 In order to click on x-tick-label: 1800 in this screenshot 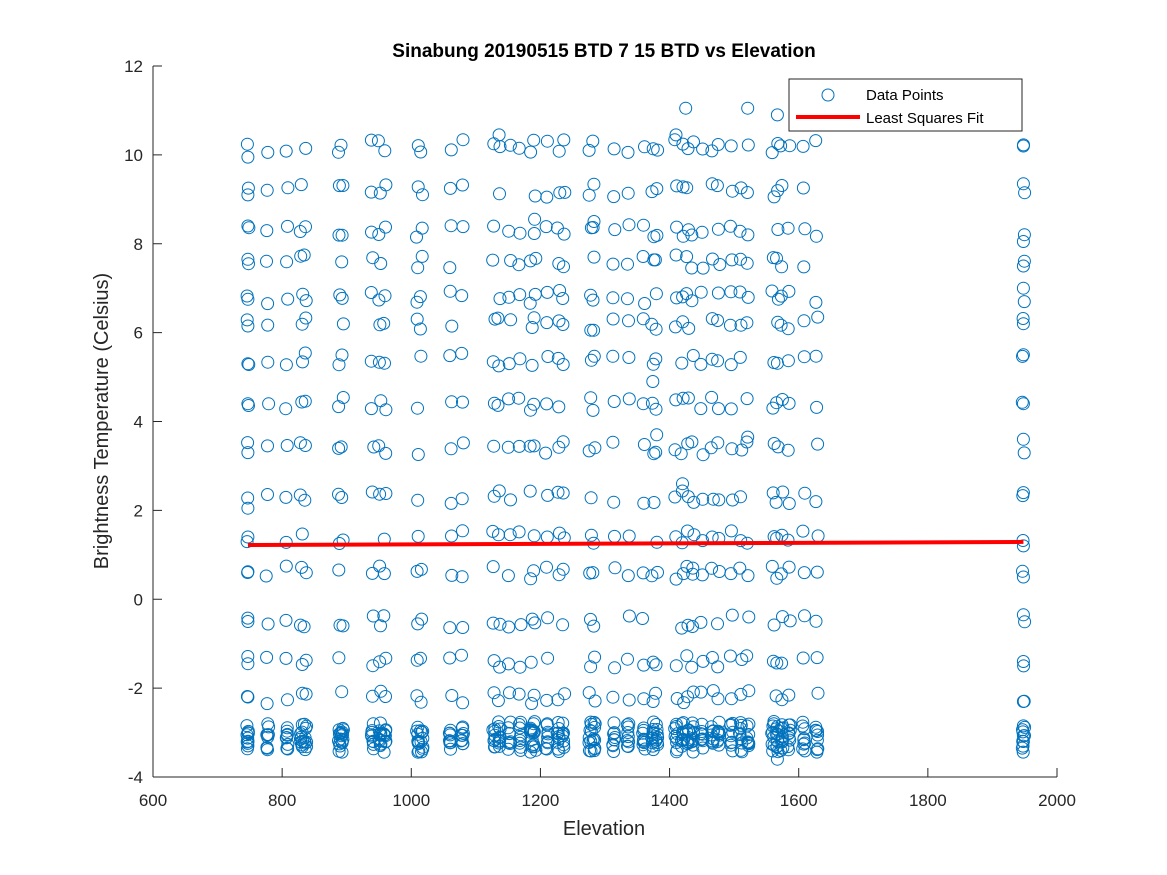, I will do `click(928, 800)`.